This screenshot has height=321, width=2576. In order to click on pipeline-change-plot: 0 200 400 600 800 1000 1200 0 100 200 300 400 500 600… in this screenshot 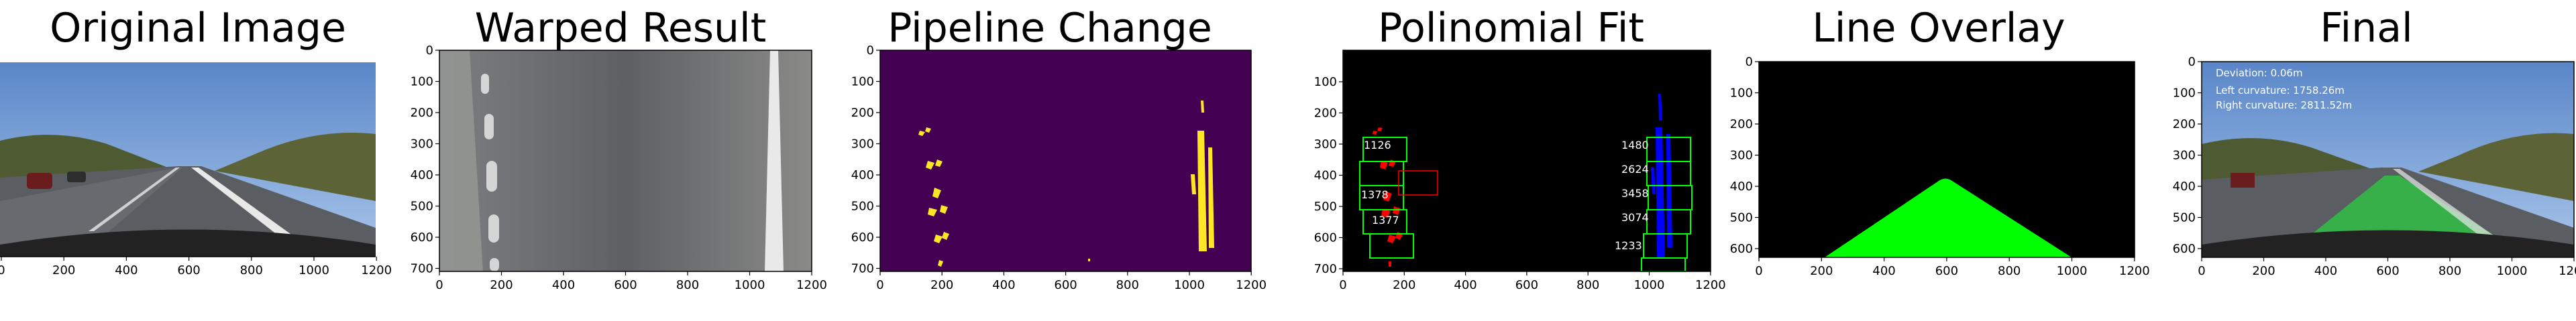, I will do `click(1059, 168)`.